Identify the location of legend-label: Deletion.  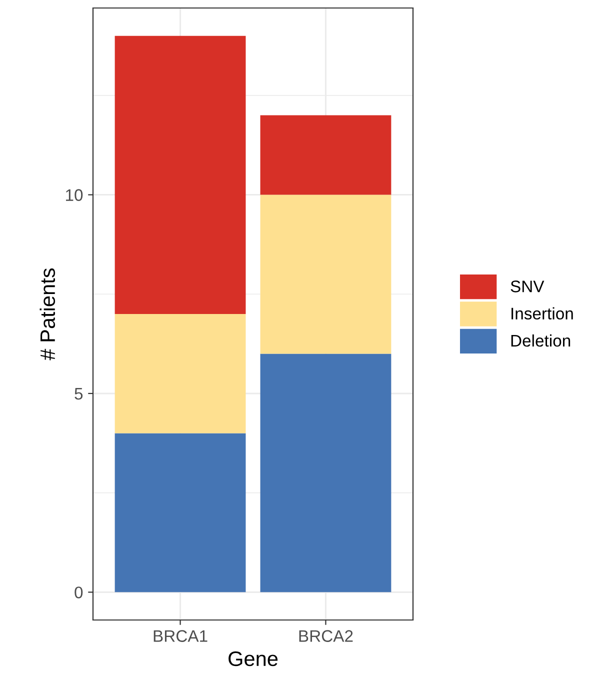
(540, 340).